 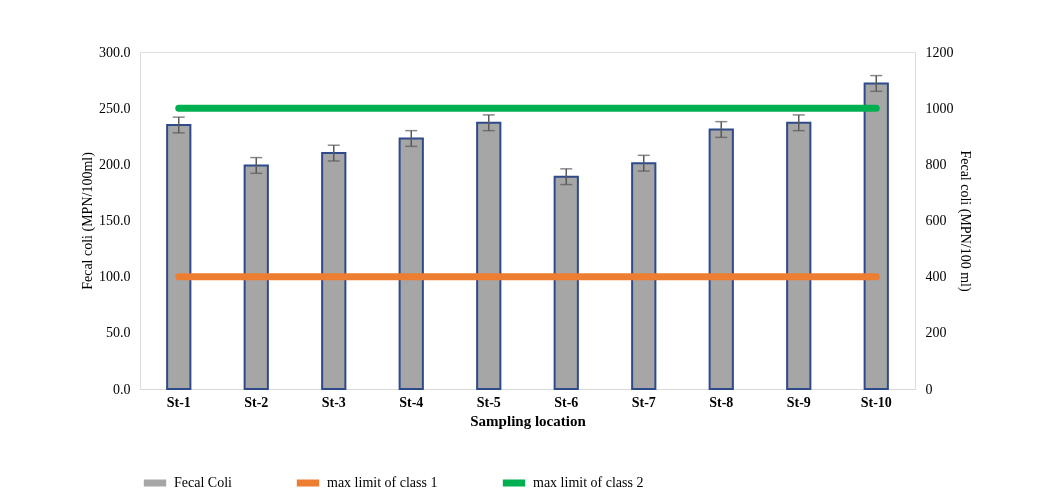 What do you see at coordinates (115, 220) in the screenshot?
I see `y-tick-label: 150.0` at bounding box center [115, 220].